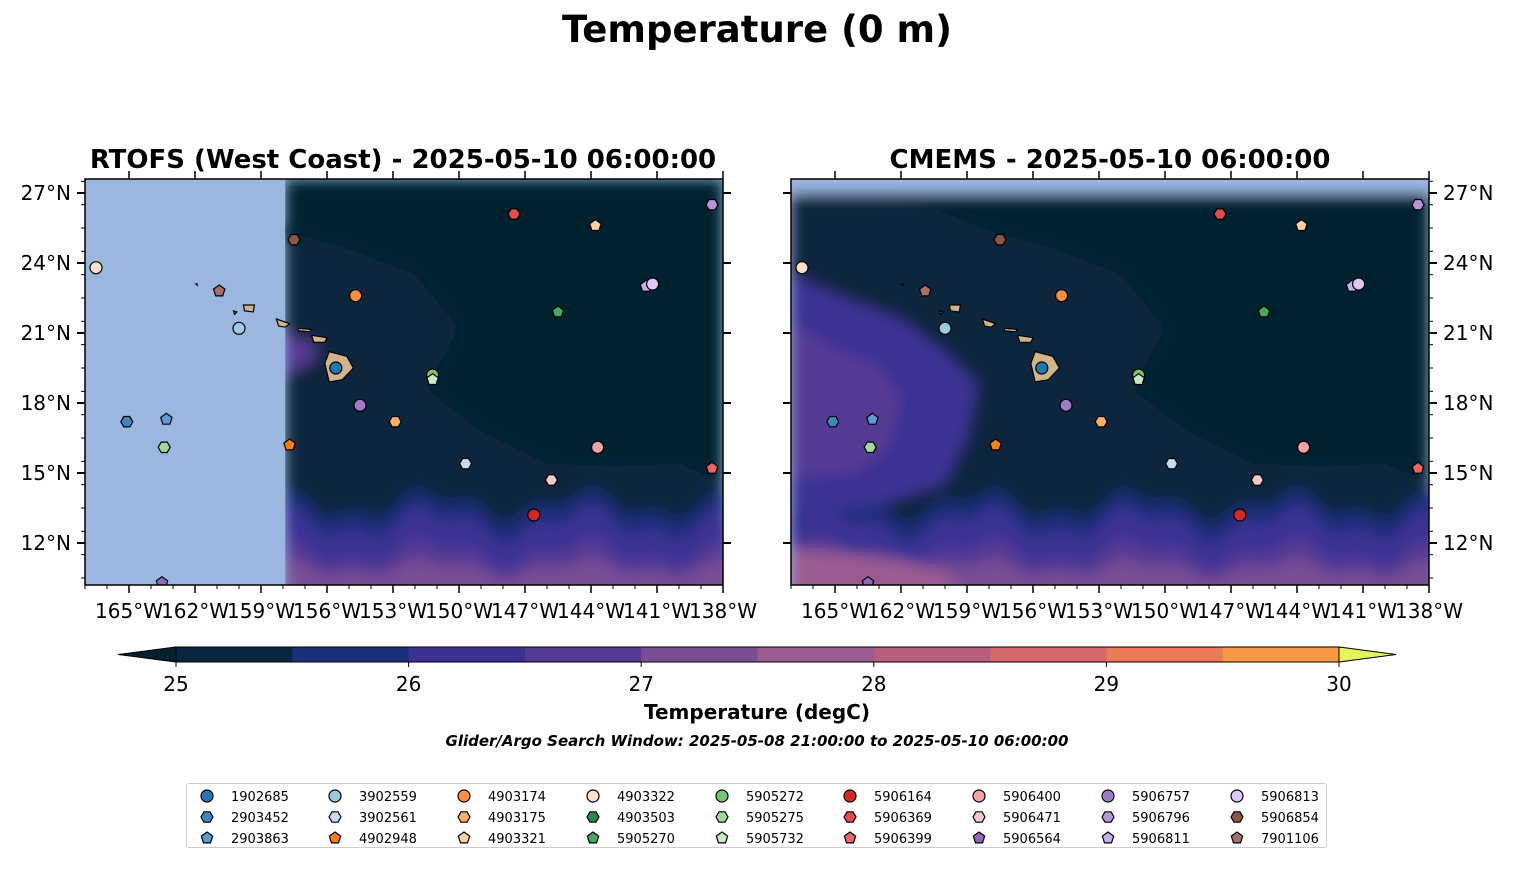 The height and width of the screenshot is (889, 1514). I want to click on cmems-island-kauai, so click(955, 308).